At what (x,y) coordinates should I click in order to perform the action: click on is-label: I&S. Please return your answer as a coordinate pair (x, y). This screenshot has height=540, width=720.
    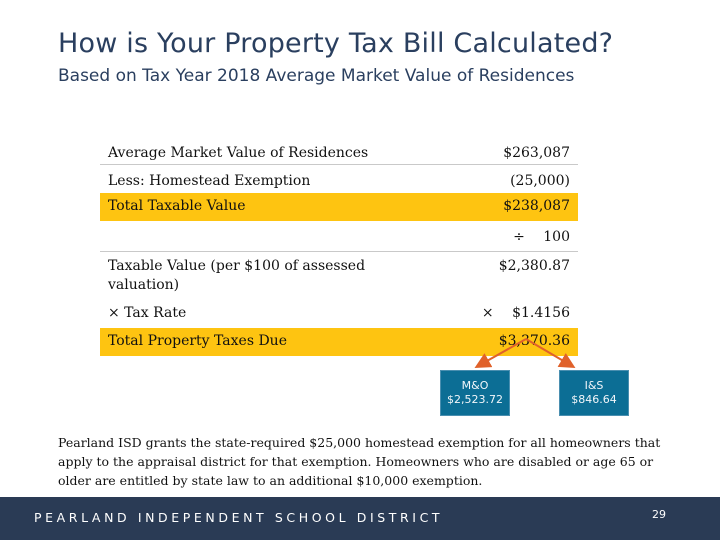
    Looking at the image, I should click on (594, 385).